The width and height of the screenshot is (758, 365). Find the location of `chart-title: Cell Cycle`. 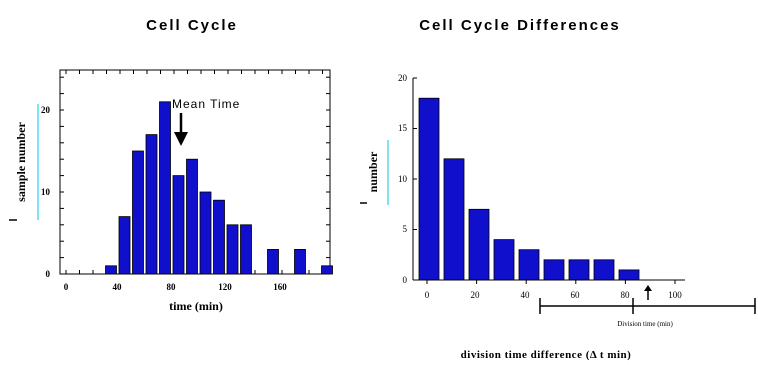

chart-title: Cell Cycle is located at coordinates (192, 25).